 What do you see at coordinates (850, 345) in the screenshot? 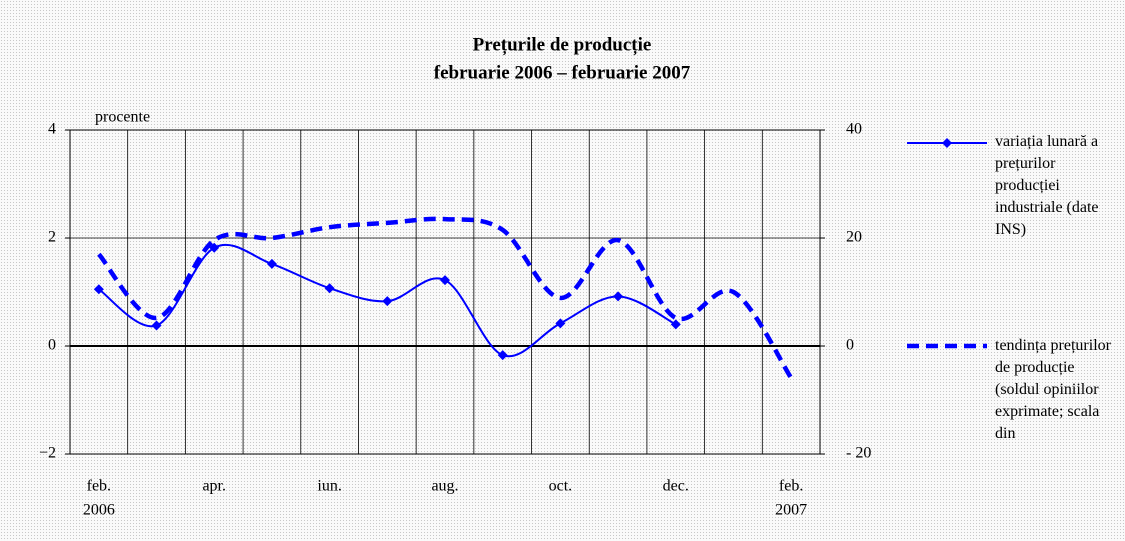
I see `y2-tick-label: 0` at bounding box center [850, 345].